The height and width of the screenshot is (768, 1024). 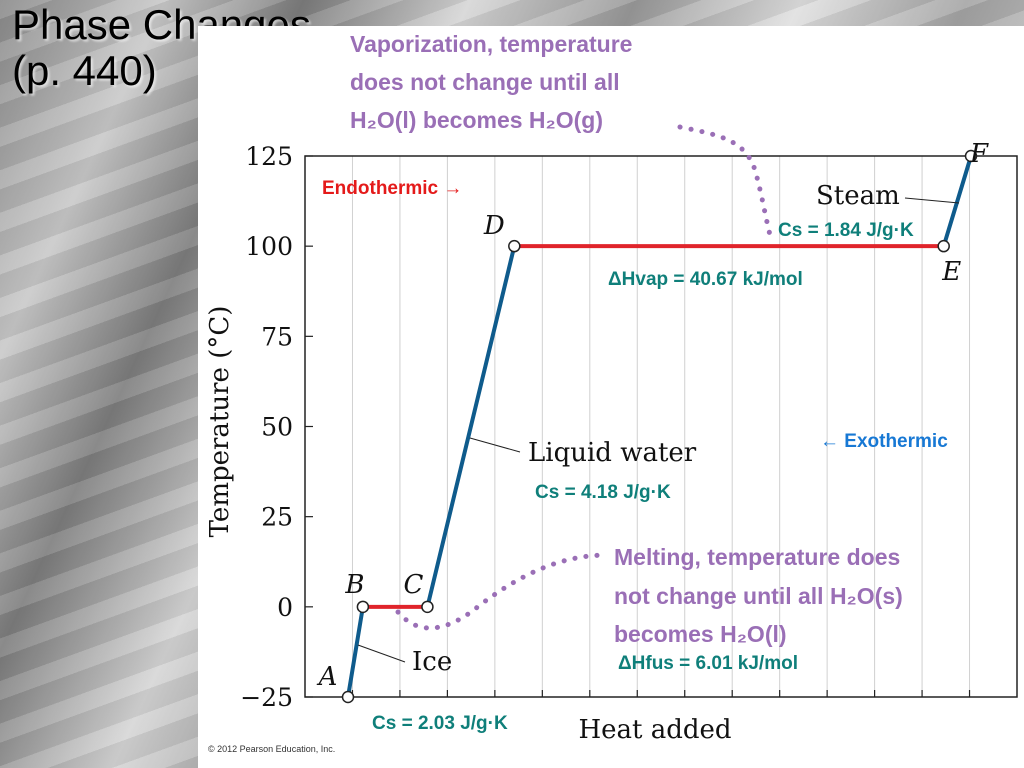 I want to click on melting-text-line2: not change until all H₂O(s), so click(x=758, y=596).